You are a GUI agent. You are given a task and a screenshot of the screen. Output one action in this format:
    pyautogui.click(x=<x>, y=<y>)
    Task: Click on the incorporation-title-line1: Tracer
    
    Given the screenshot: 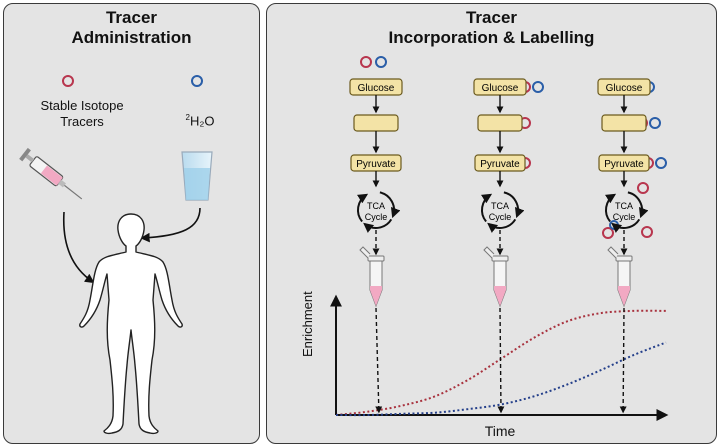 What is the action you would take?
    pyautogui.click(x=491, y=17)
    